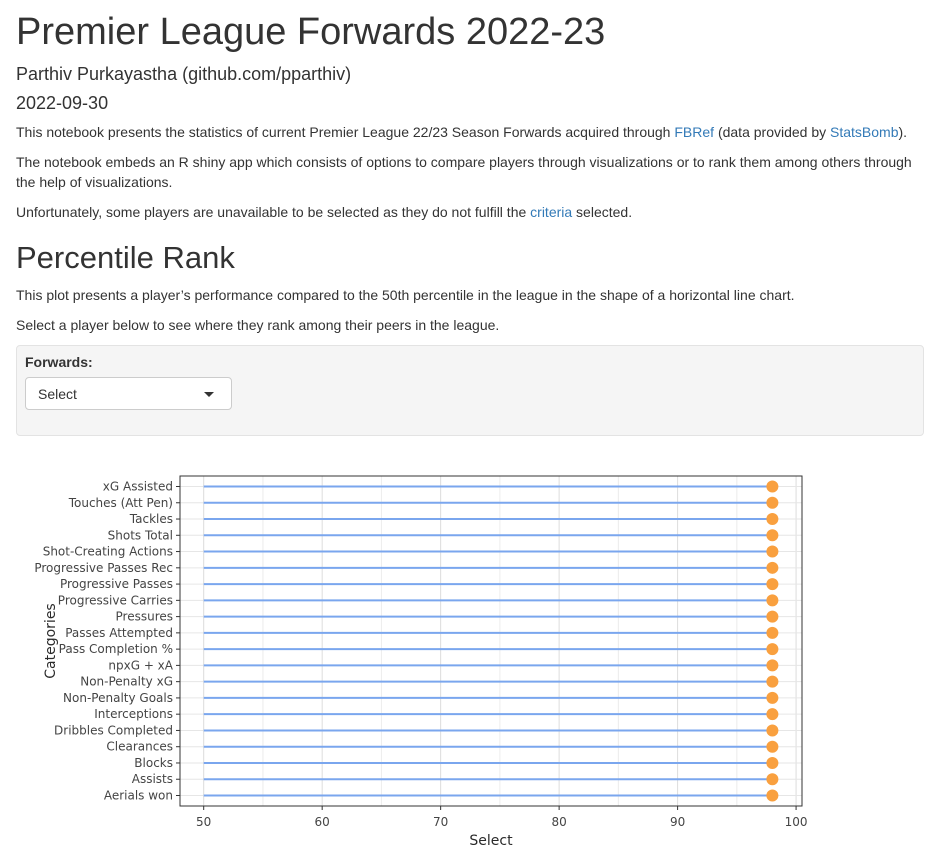  I want to click on y-tick-label: Progressive Carries, so click(115, 600).